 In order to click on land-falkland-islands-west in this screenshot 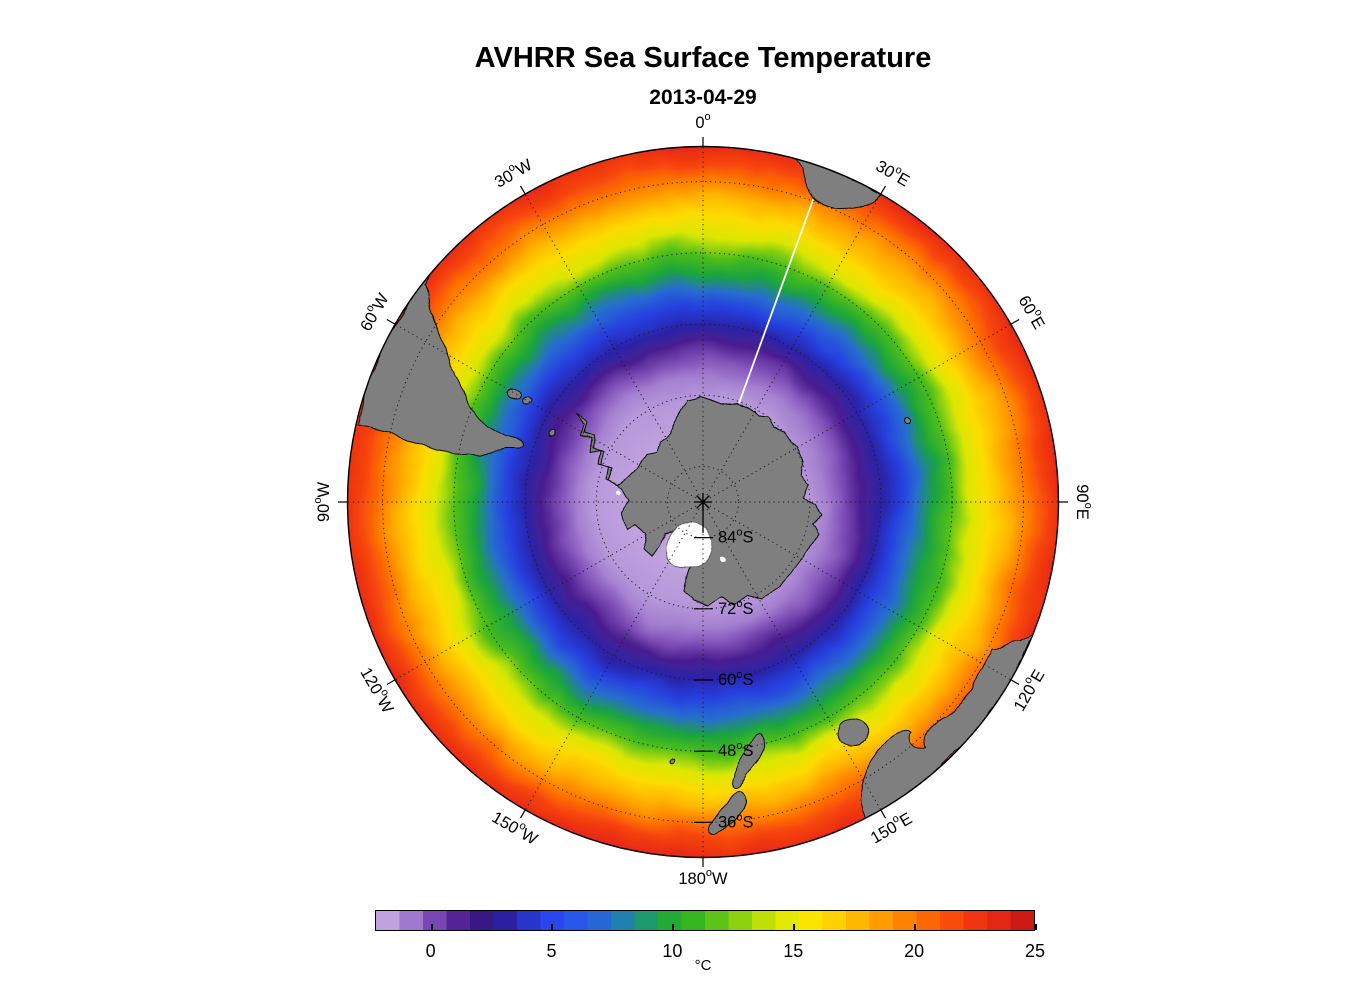, I will do `click(514, 394)`.